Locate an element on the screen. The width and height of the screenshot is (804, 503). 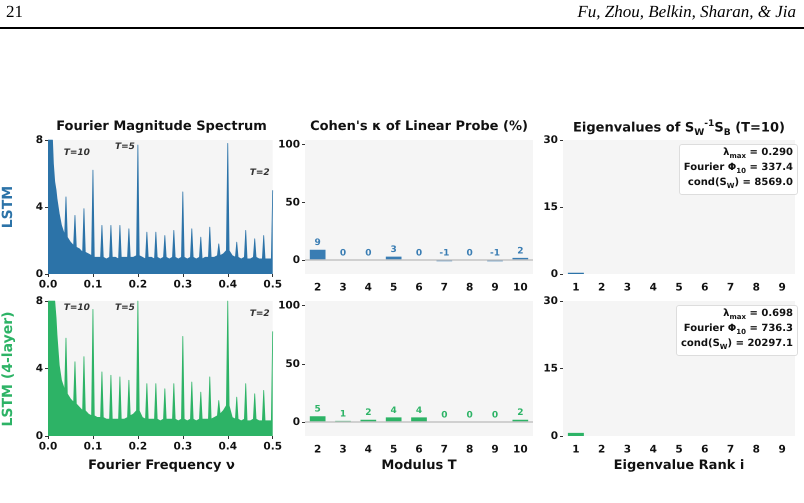
note-box: λ$_{max}$ = 0.290 Fourier Φ$_{10}$ = 337.4 cond(S$_{W}$) = 8569.0 is located at coordinates (738, 169).